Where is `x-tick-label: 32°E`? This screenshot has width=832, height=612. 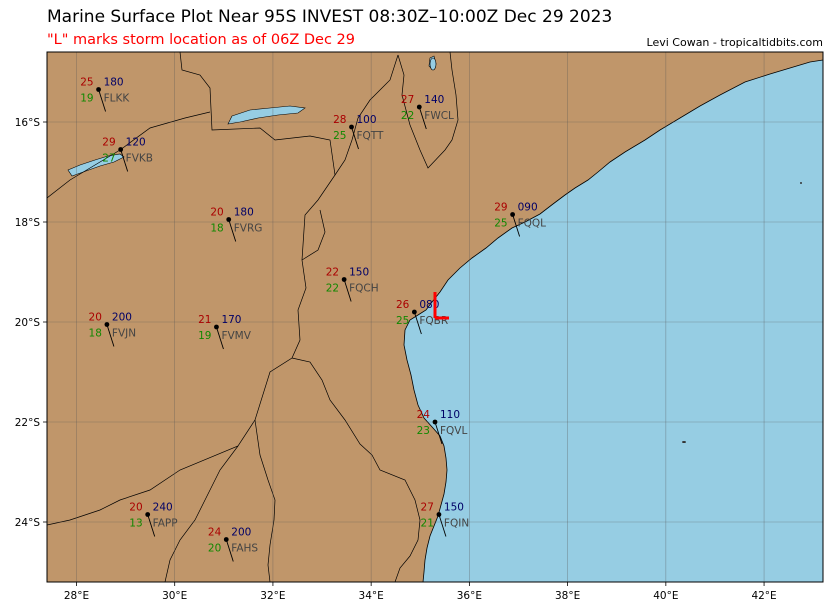 x-tick-label: 32°E is located at coordinates (272, 596).